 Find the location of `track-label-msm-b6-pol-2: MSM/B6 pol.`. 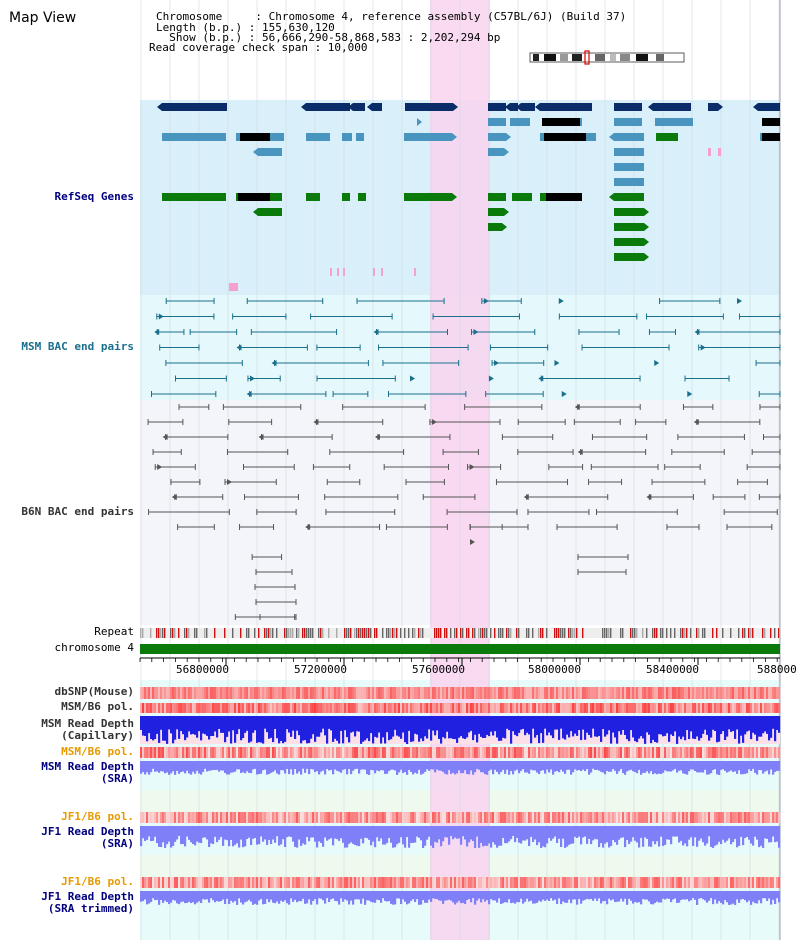

track-label-msm-b6-pol-2: MSM/B6 pol. is located at coordinates (97, 751).